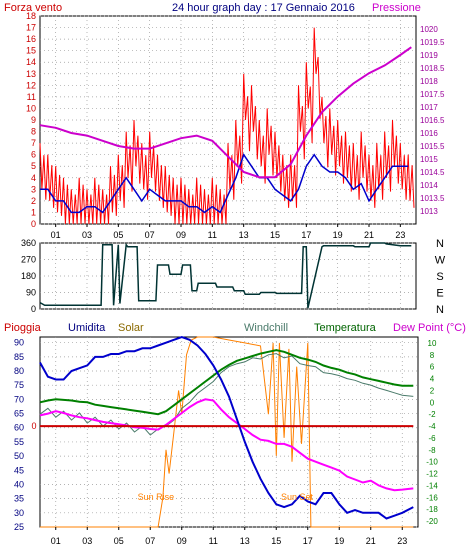 The image size is (466, 555). I want to click on p3-y-left-tick-label: 90, so click(19, 343).